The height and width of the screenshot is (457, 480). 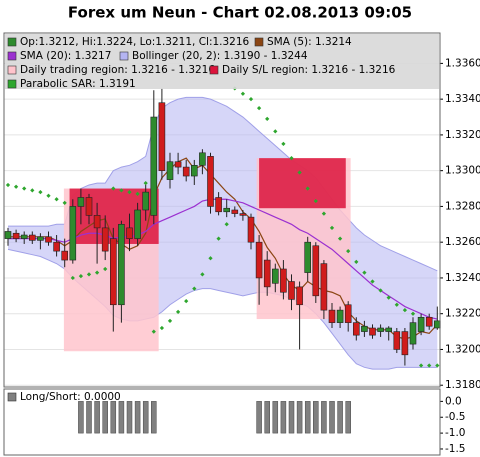 I want to click on region, so click(x=302, y=183).